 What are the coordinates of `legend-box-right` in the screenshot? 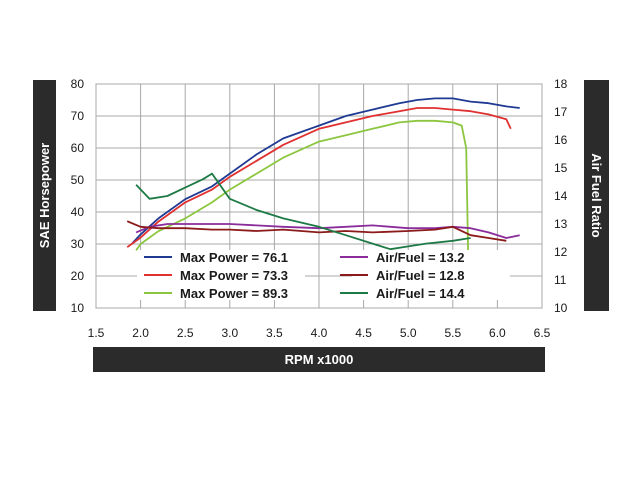 It's located at (431, 275).